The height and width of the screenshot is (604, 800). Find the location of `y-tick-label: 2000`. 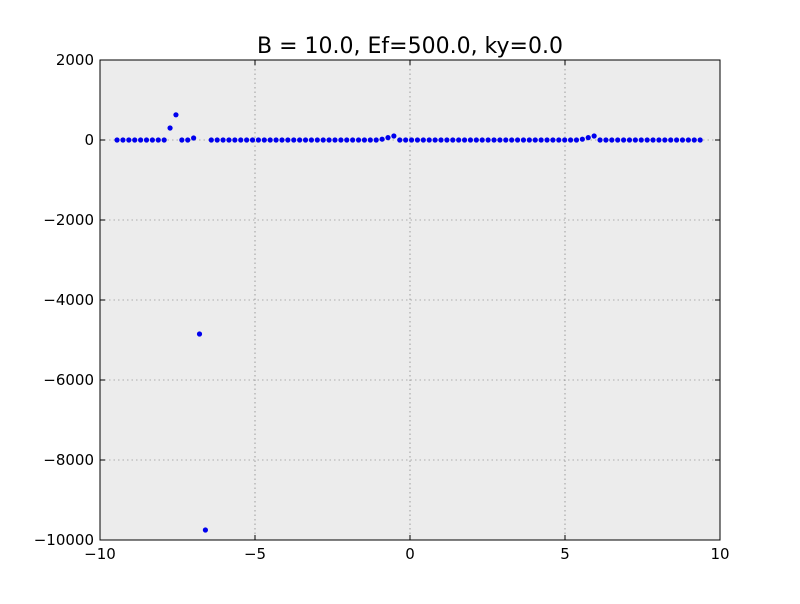

y-tick-label: 2000 is located at coordinates (75, 60).